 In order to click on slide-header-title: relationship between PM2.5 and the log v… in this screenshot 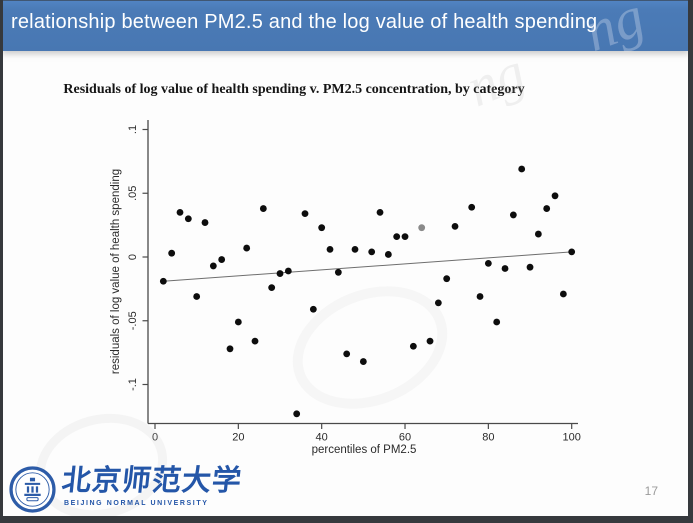, I will do `click(304, 22)`.